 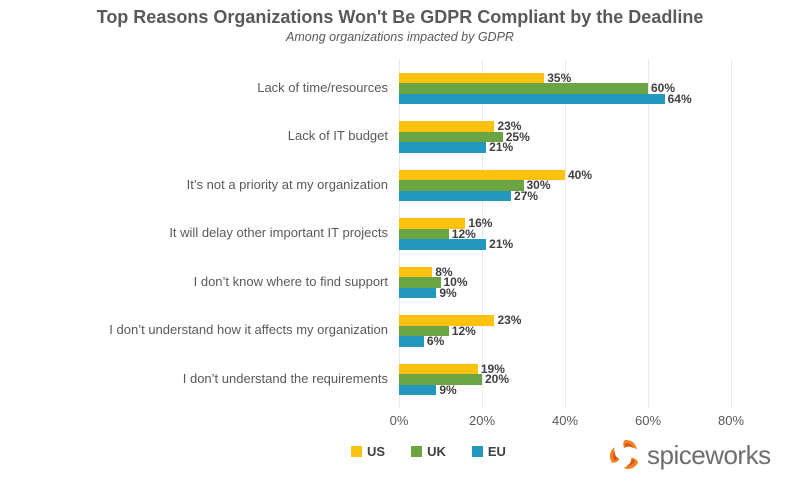 What do you see at coordinates (580, 174) in the screenshot?
I see `bar-value-label: 40%` at bounding box center [580, 174].